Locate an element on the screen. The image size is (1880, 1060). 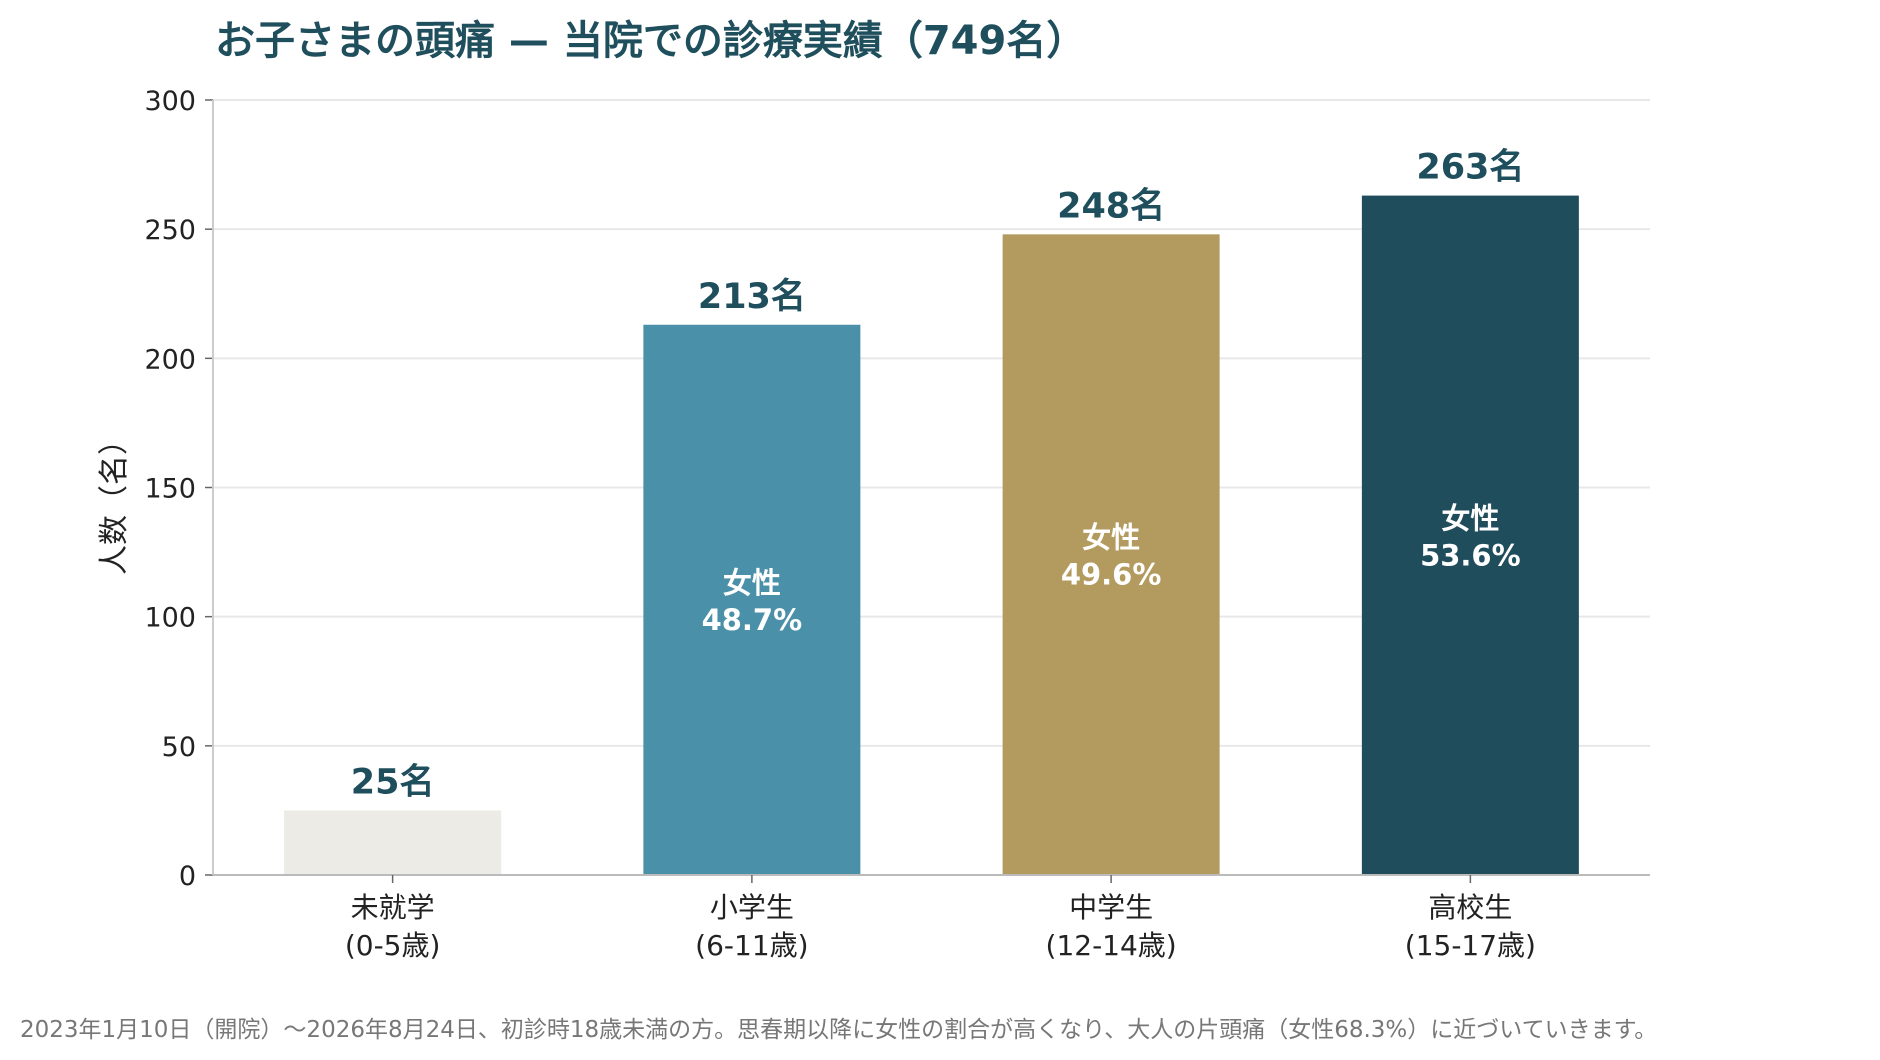
x-tick-label: 小学生 is located at coordinates (752, 907).